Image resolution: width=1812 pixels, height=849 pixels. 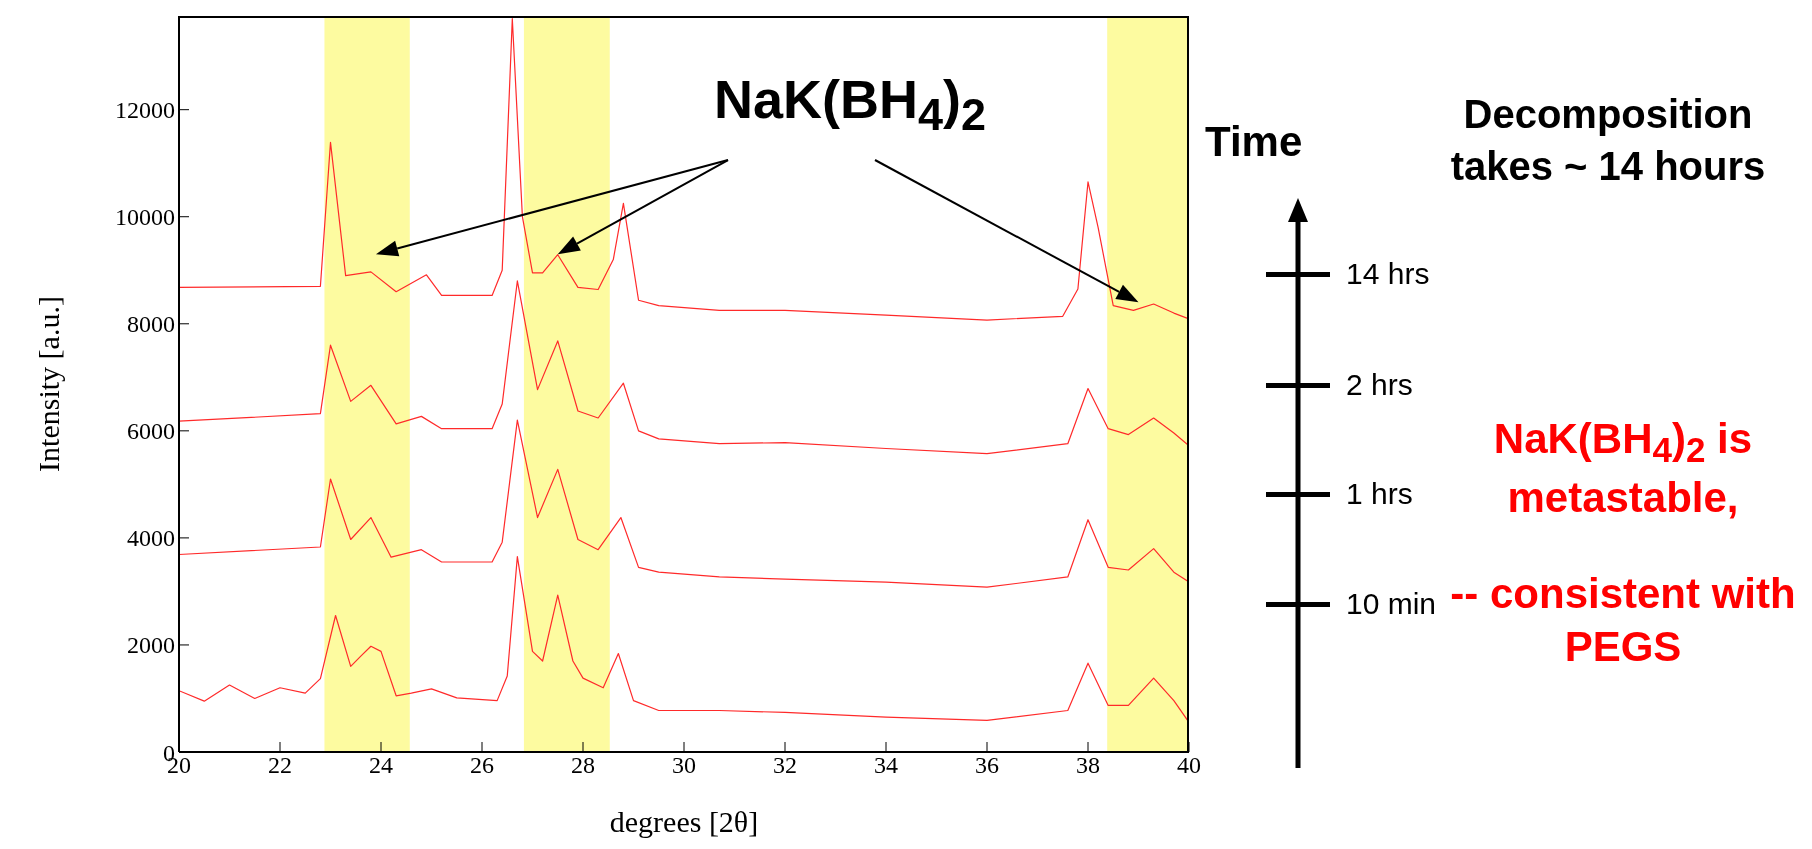 What do you see at coordinates (482, 765) in the screenshot?
I see `x-tick-label: 26` at bounding box center [482, 765].